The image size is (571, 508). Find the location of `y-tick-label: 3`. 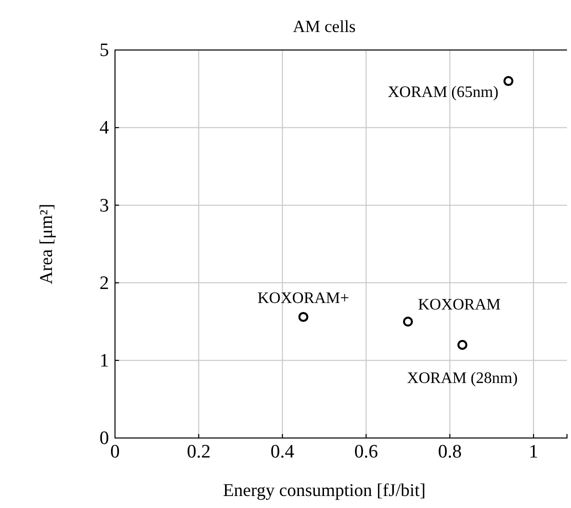

y-tick-label: 3 is located at coordinates (104, 205).